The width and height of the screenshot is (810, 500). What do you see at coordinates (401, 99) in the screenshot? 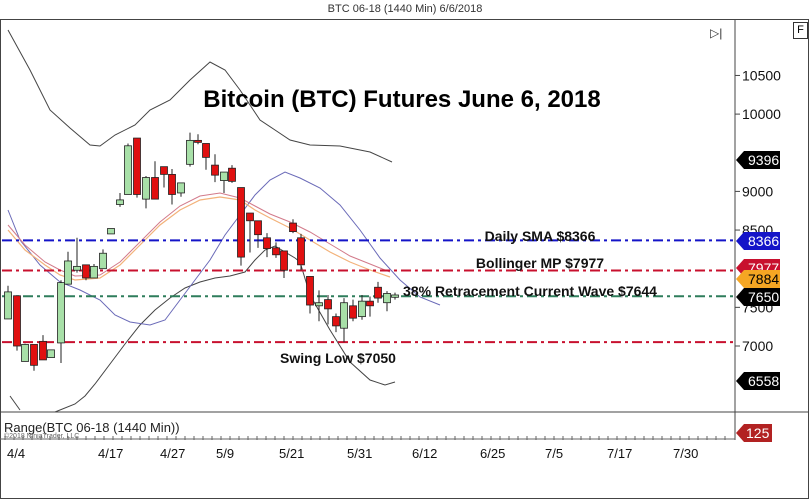
I see `chart-title: Bitcoin (BTC) Futures June 6, 2018` at bounding box center [401, 99].